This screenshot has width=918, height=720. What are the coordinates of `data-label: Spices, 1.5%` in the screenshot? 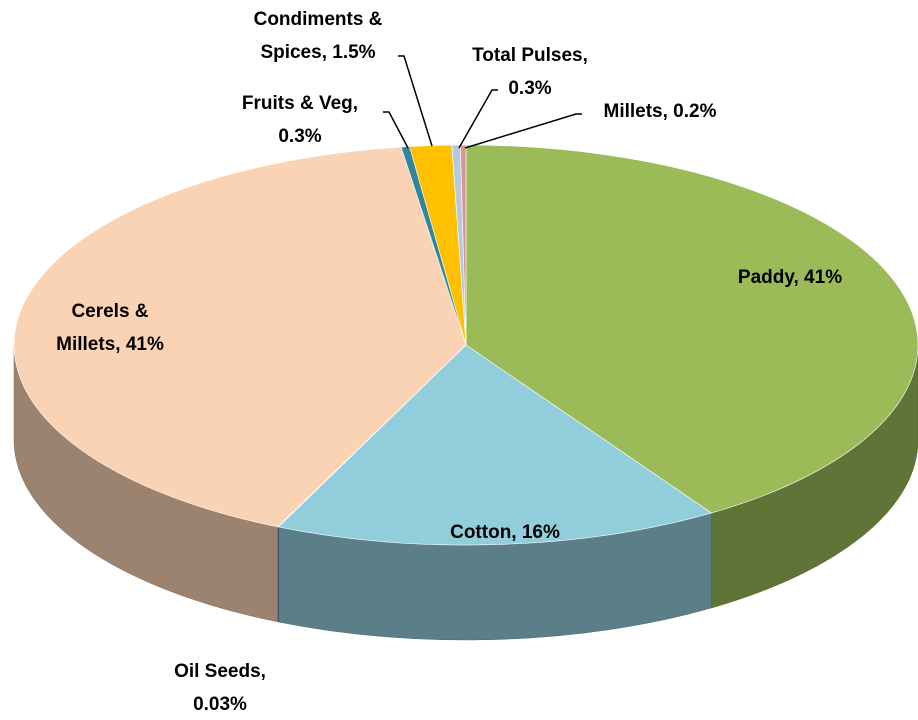 It's located at (317, 52).